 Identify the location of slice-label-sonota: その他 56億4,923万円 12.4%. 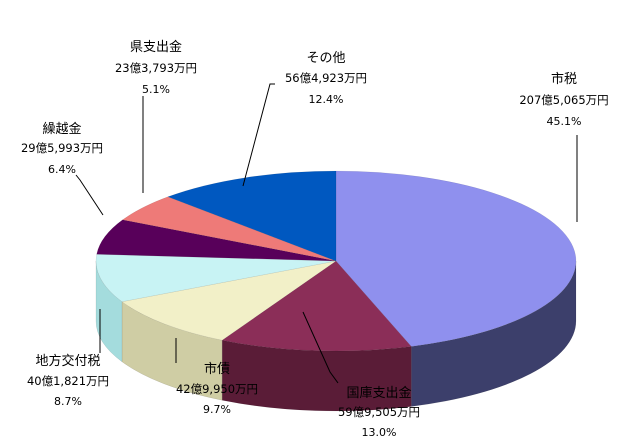
(326, 78).